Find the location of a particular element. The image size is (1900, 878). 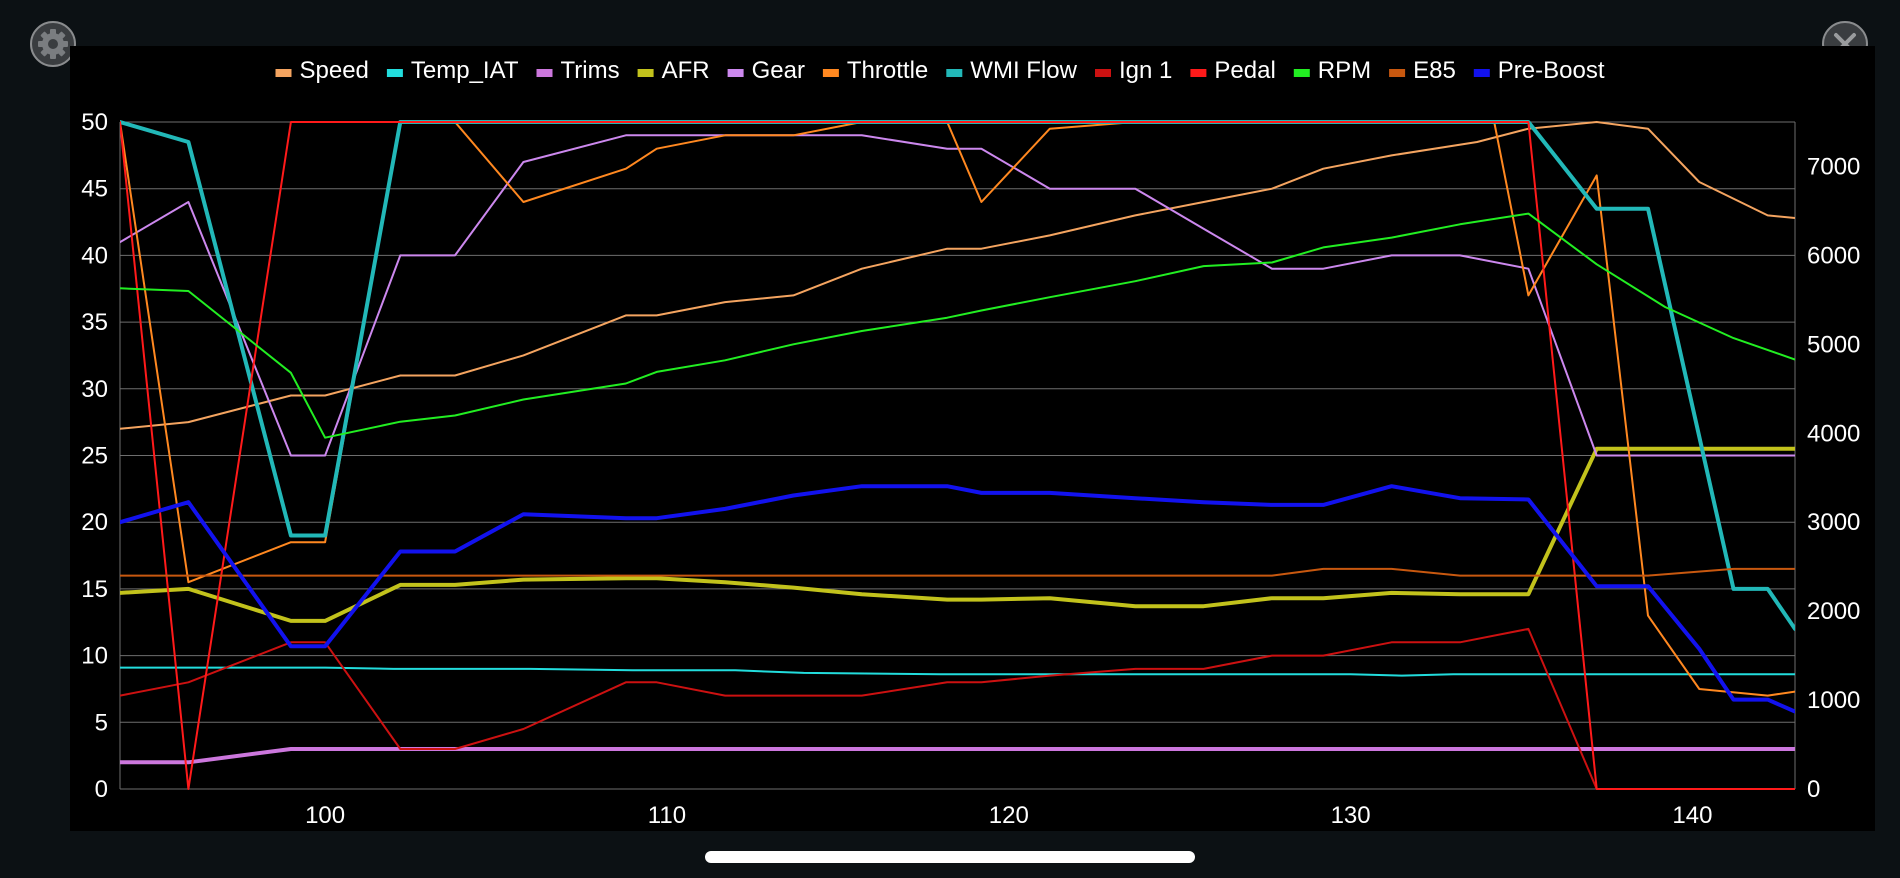

y-left-tick-label: 5 is located at coordinates (101, 722).